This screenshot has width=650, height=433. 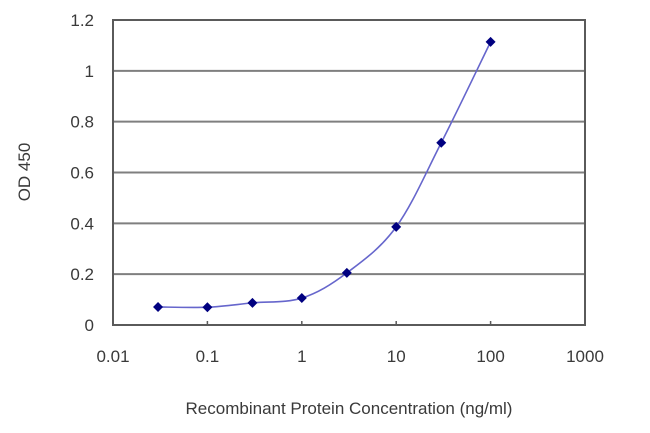 I want to click on y-tick-label: 0.4, so click(x=82, y=223).